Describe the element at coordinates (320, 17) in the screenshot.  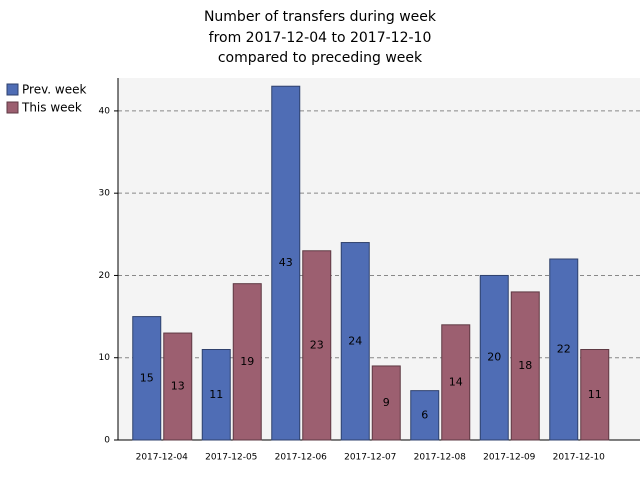
I see `chart-title: Number of transfers during week` at that location.